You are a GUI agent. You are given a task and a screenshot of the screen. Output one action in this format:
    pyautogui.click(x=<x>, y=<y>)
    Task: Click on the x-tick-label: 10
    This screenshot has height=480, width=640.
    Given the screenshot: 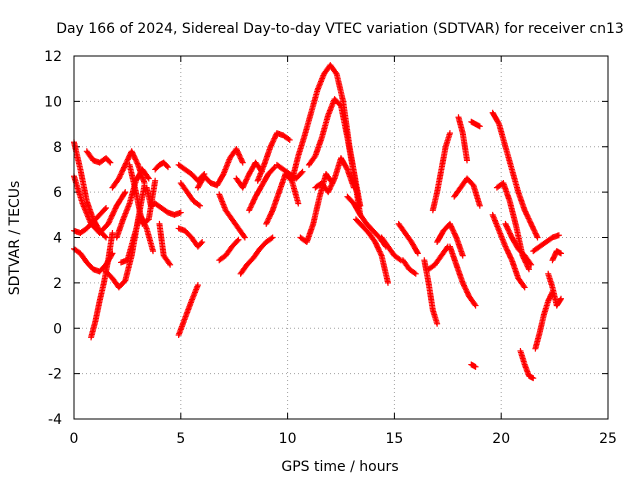 What is the action you would take?
    pyautogui.click(x=288, y=439)
    